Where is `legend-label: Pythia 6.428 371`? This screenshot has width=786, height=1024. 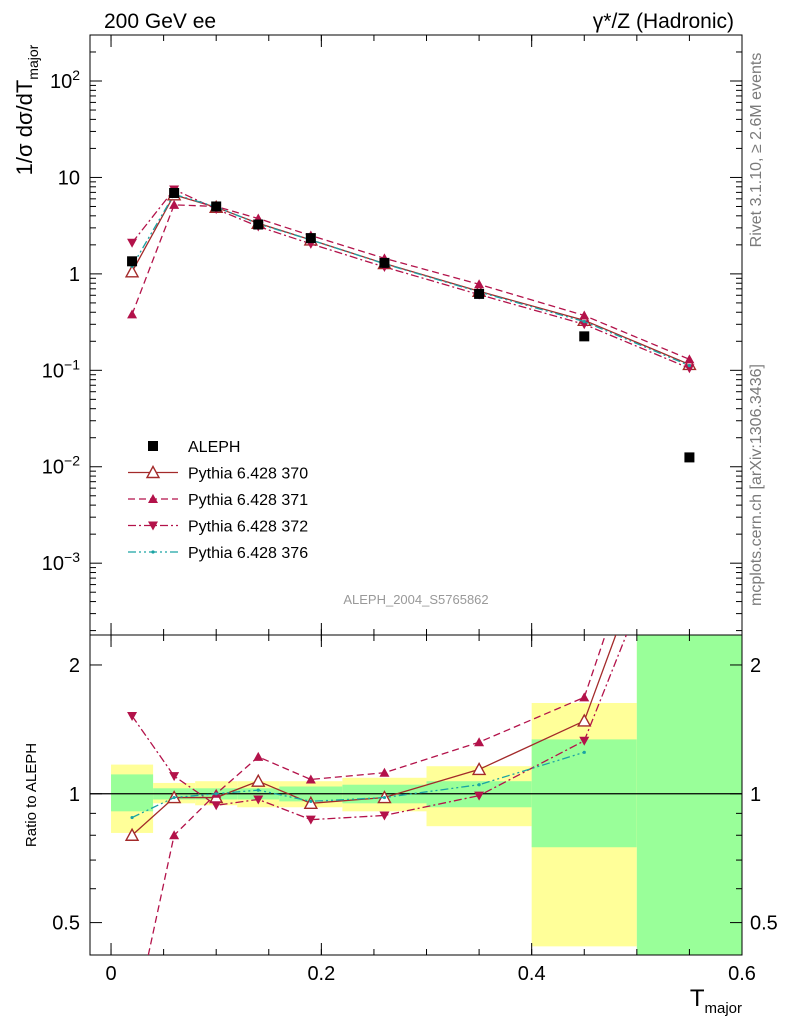 legend-label: Pythia 6.428 371 is located at coordinates (248, 500).